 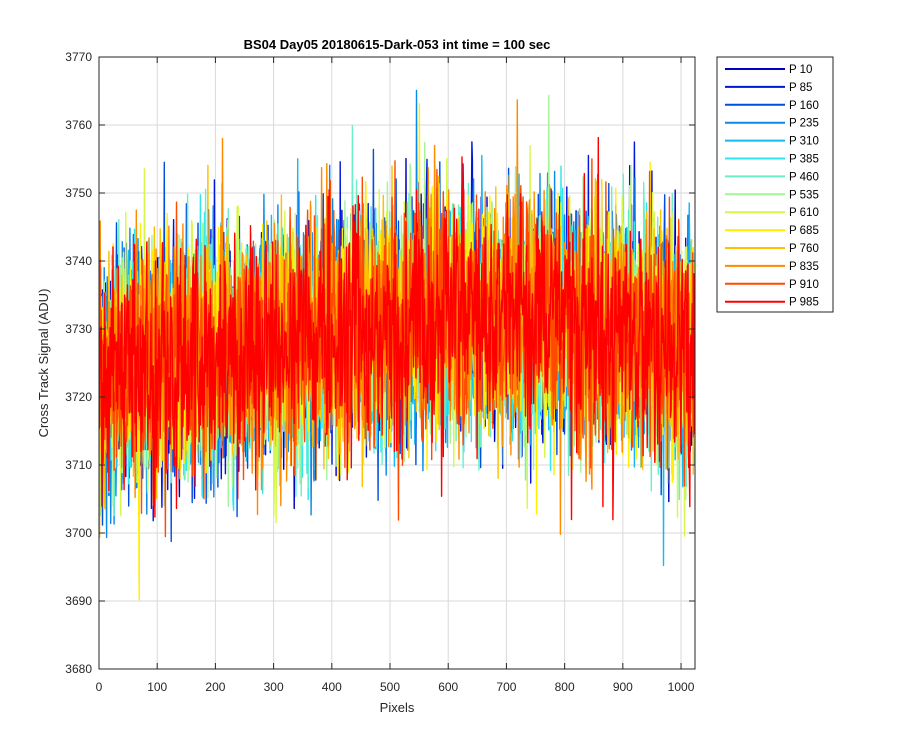 What do you see at coordinates (804, 195) in the screenshot?
I see `legend-label: P 535` at bounding box center [804, 195].